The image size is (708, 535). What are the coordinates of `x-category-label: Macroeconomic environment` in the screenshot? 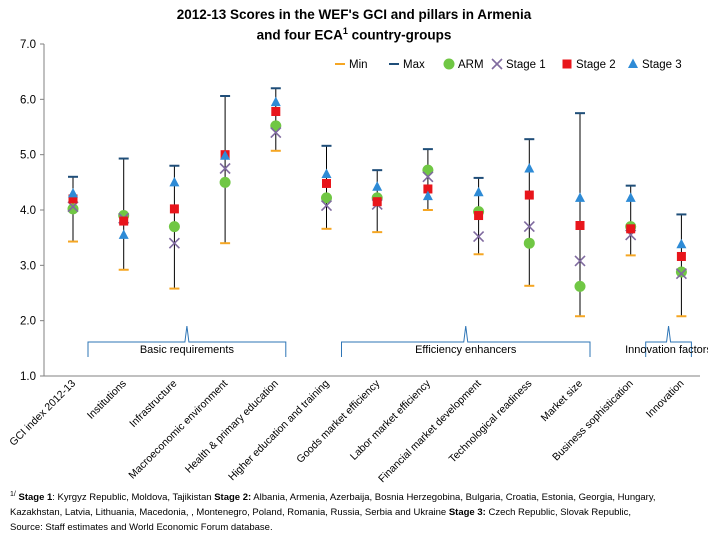 It's located at (178, 430).